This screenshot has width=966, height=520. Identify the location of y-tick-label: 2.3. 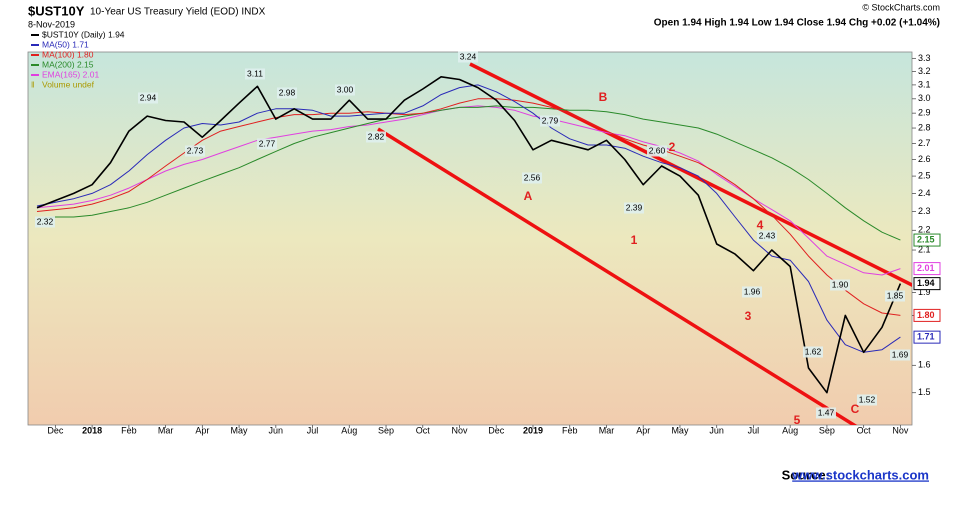
(924, 211).